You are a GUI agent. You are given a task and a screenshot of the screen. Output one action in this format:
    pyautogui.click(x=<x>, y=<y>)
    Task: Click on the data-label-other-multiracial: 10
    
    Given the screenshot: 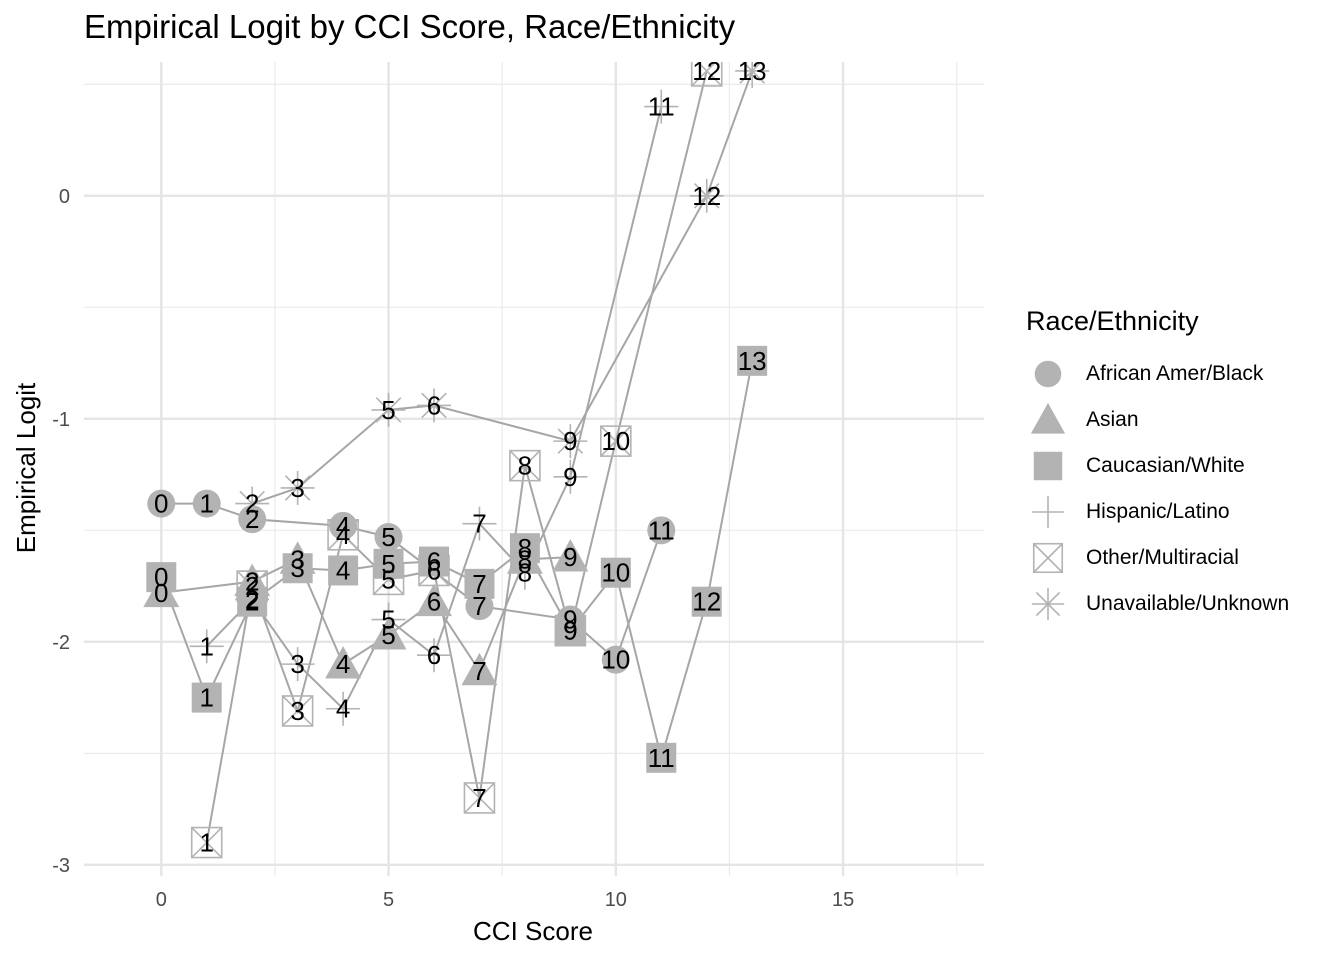 What is the action you would take?
    pyautogui.click(x=615, y=441)
    